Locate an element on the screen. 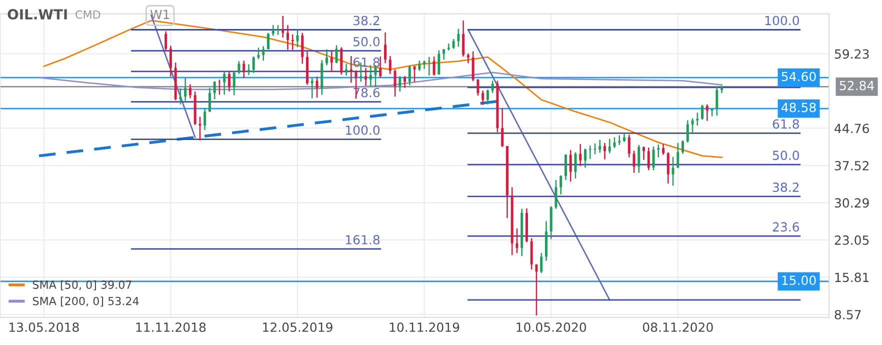 The height and width of the screenshot is (345, 882). x-tick-label: 11.11.2018 is located at coordinates (171, 327).